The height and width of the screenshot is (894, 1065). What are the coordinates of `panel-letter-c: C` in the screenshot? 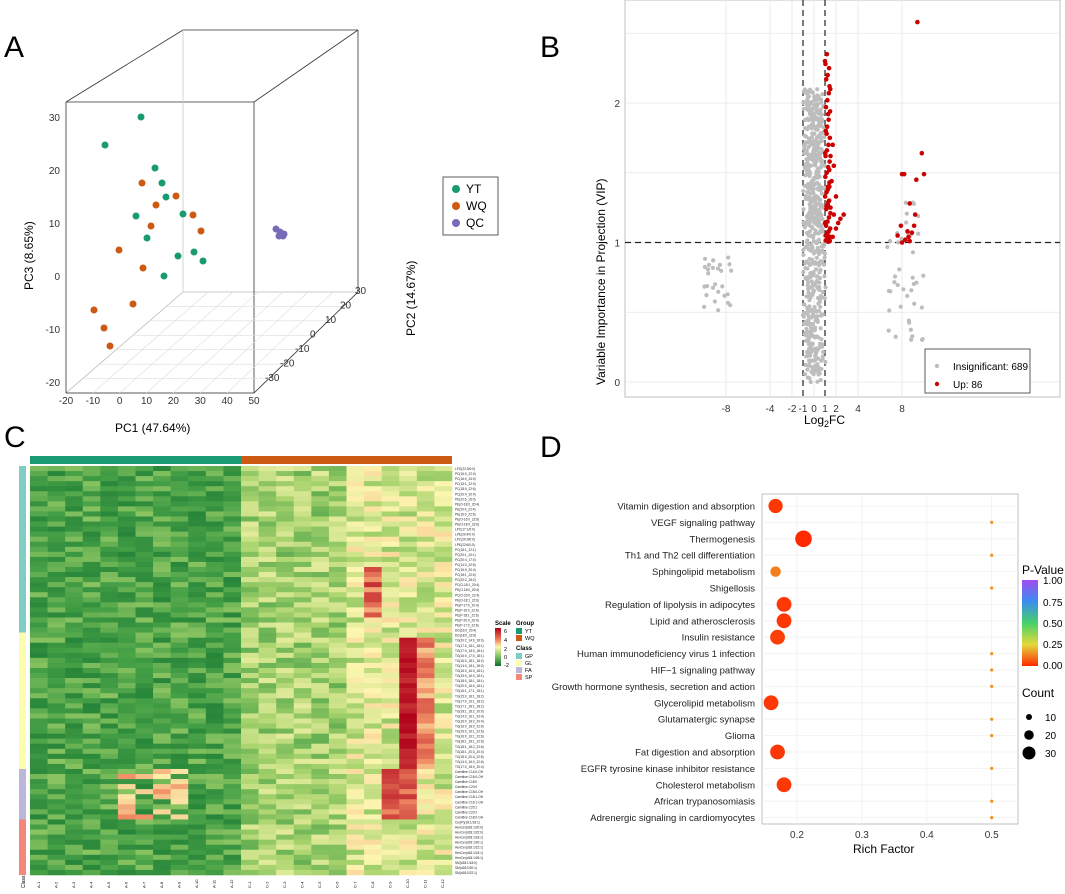 It's located at (15, 437).